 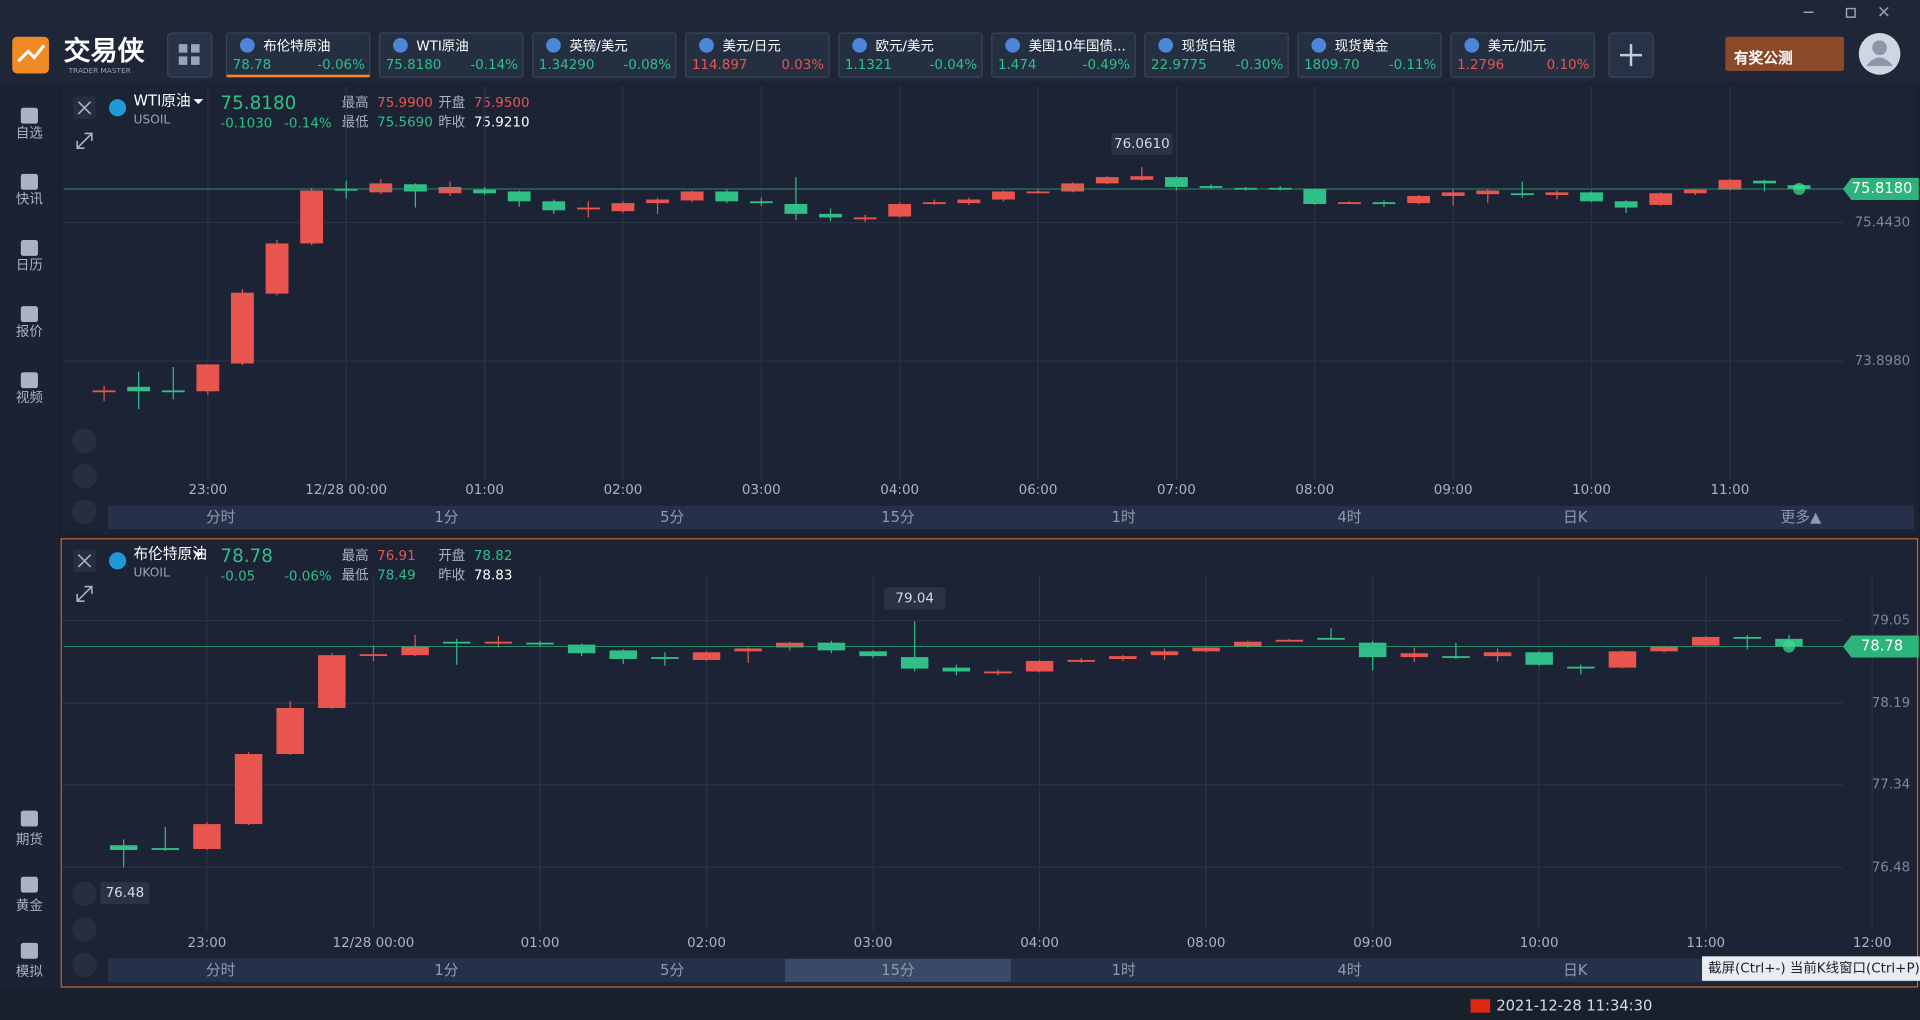 I want to click on y-tick-label: 73.8980, so click(x=1883, y=361).